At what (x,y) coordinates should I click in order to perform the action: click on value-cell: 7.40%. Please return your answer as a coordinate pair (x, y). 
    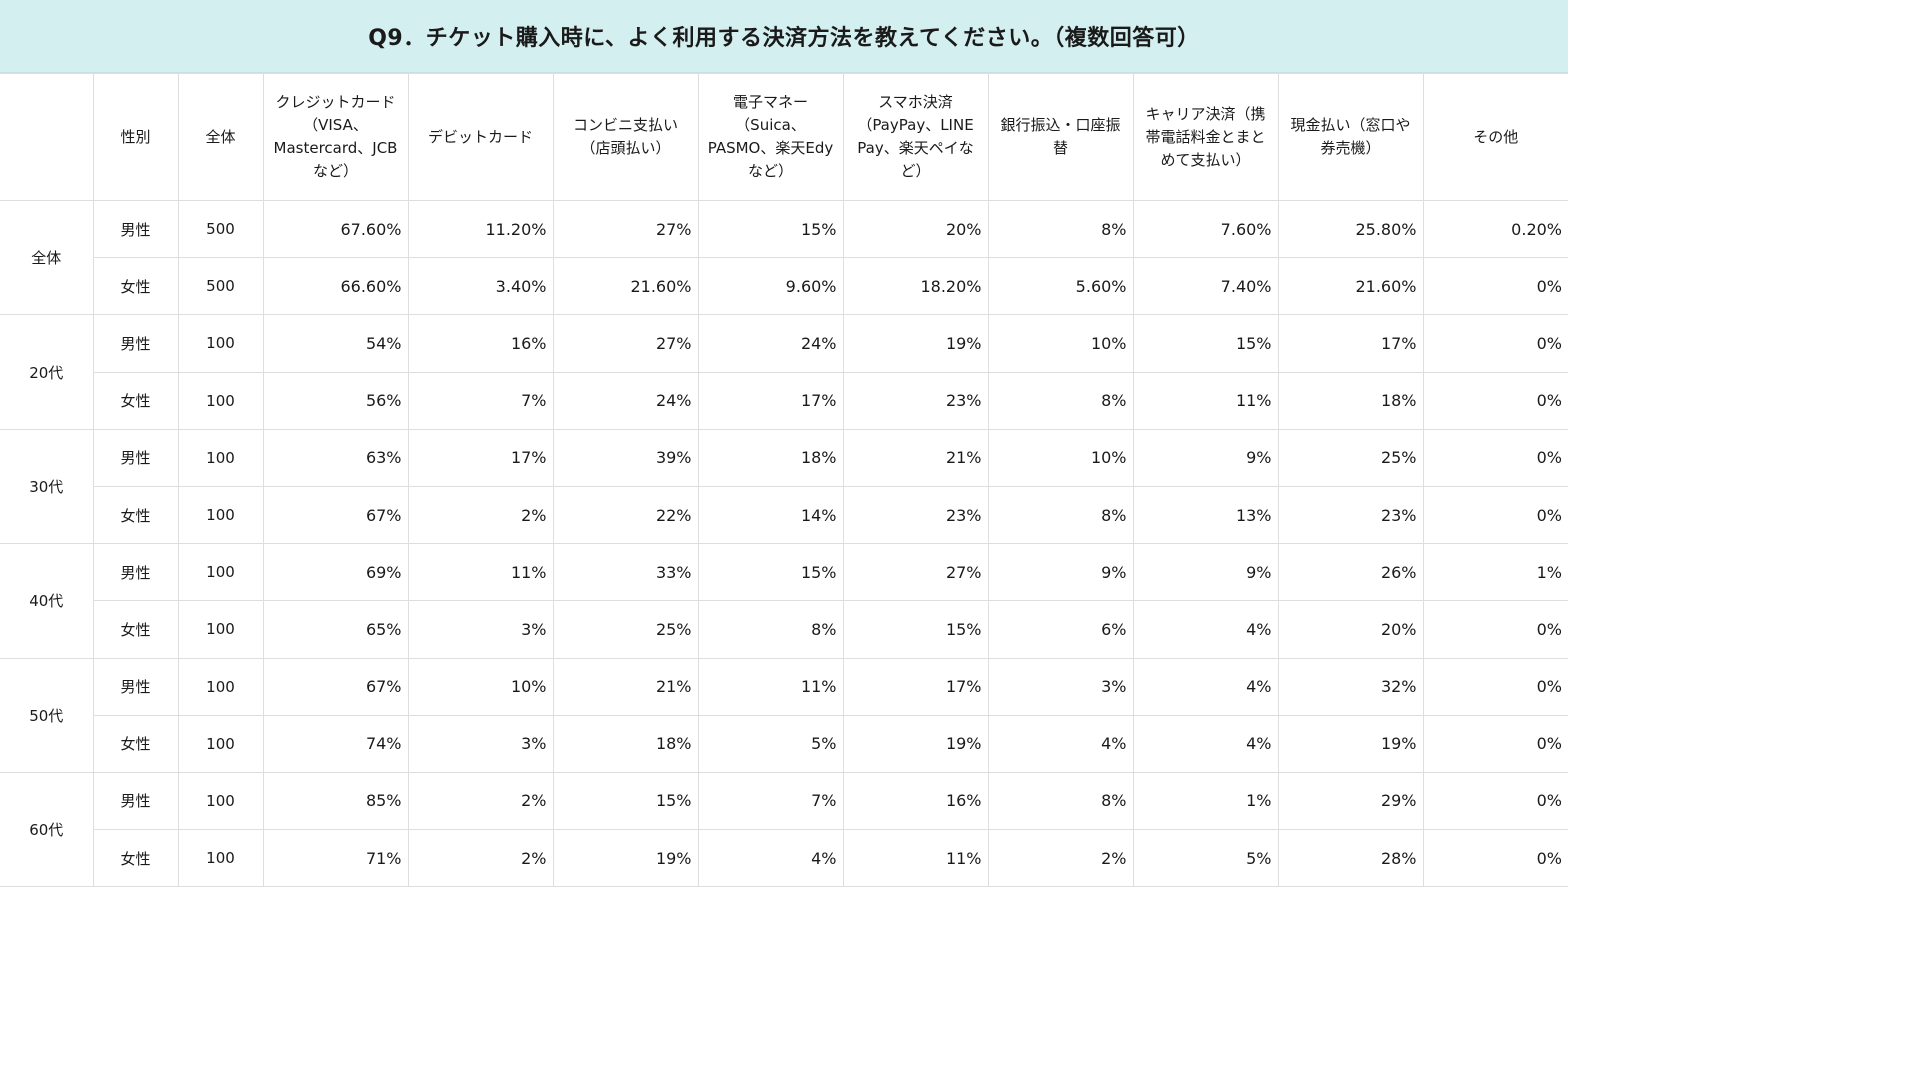
    Looking at the image, I should click on (1205, 286).